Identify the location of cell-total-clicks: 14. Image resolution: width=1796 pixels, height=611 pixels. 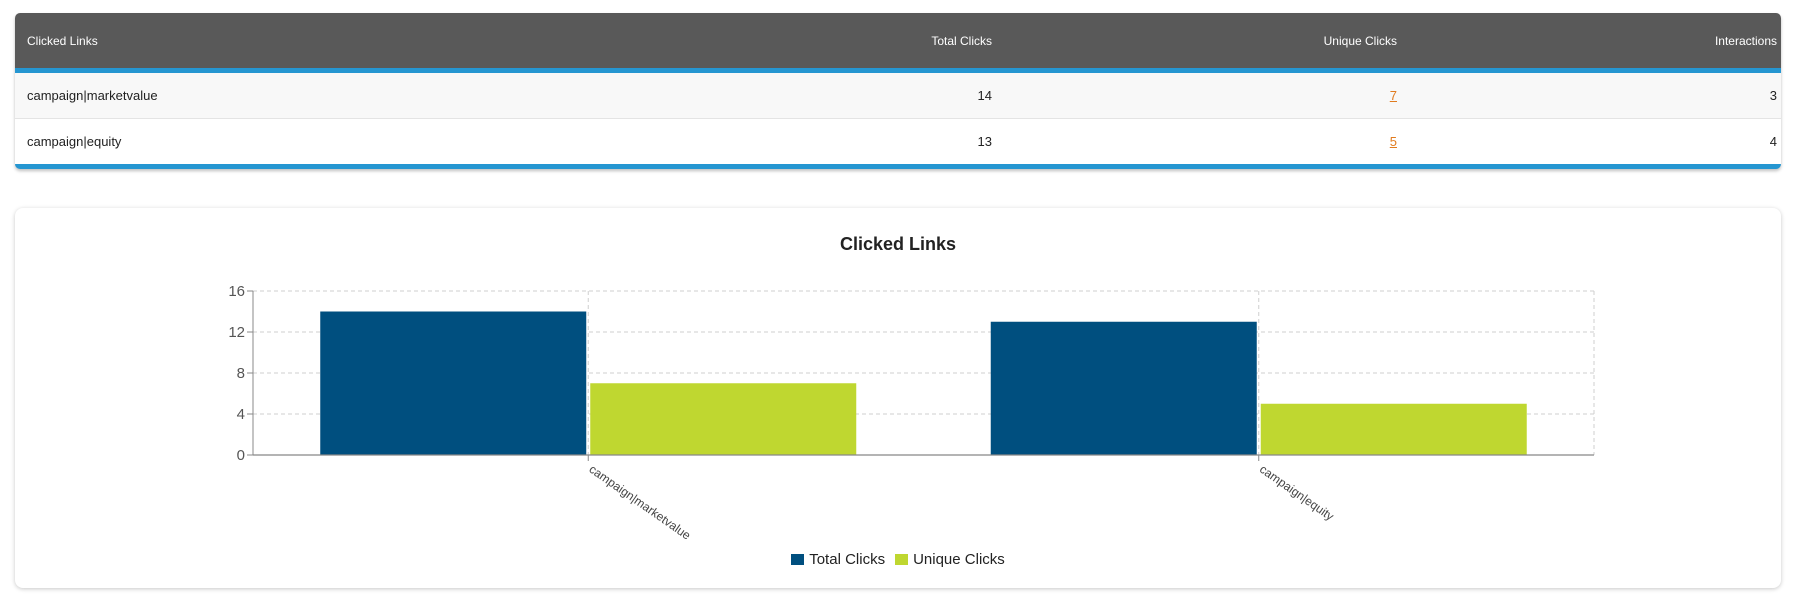
(984, 95).